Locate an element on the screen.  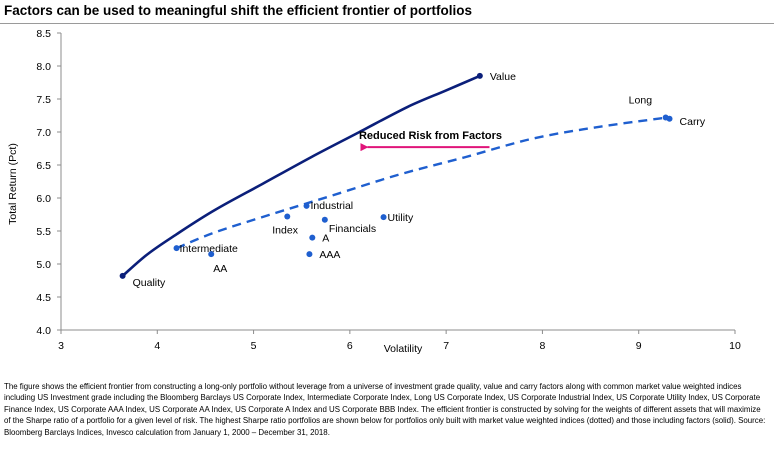
y-axis-label: Total Return (Pct) is located at coordinates (13, 184).